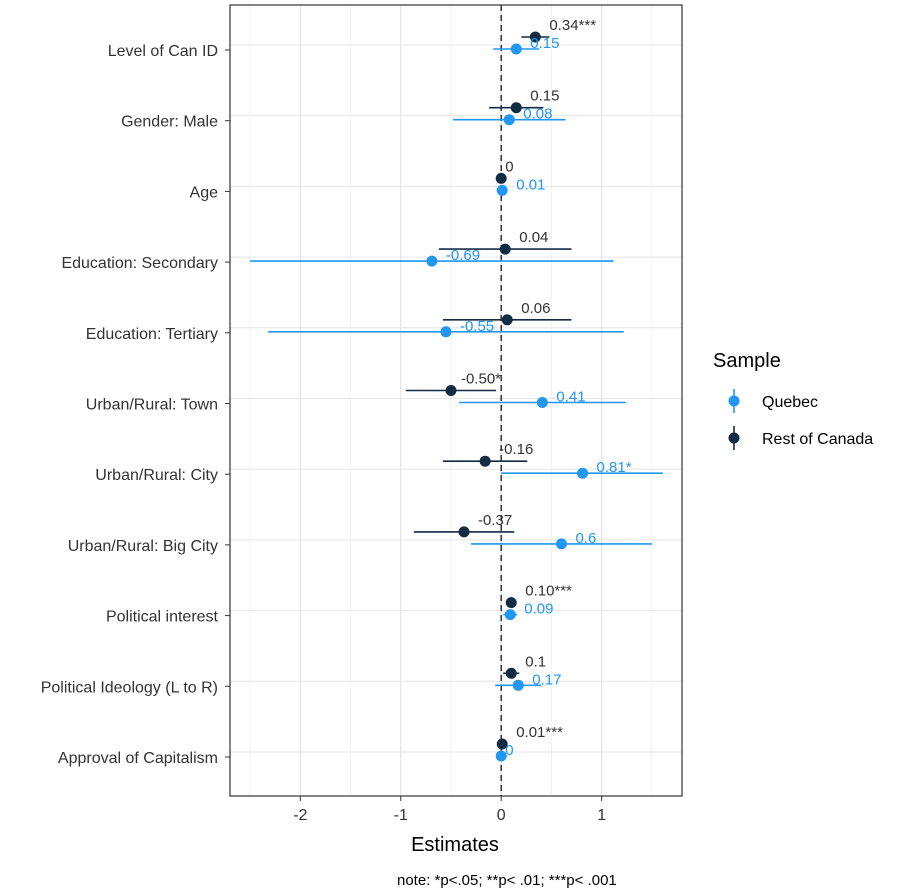  Describe the element at coordinates (507, 880) in the screenshot. I see `significance-note: note: *p<.05; **p< .01; ***p< .001` at that location.